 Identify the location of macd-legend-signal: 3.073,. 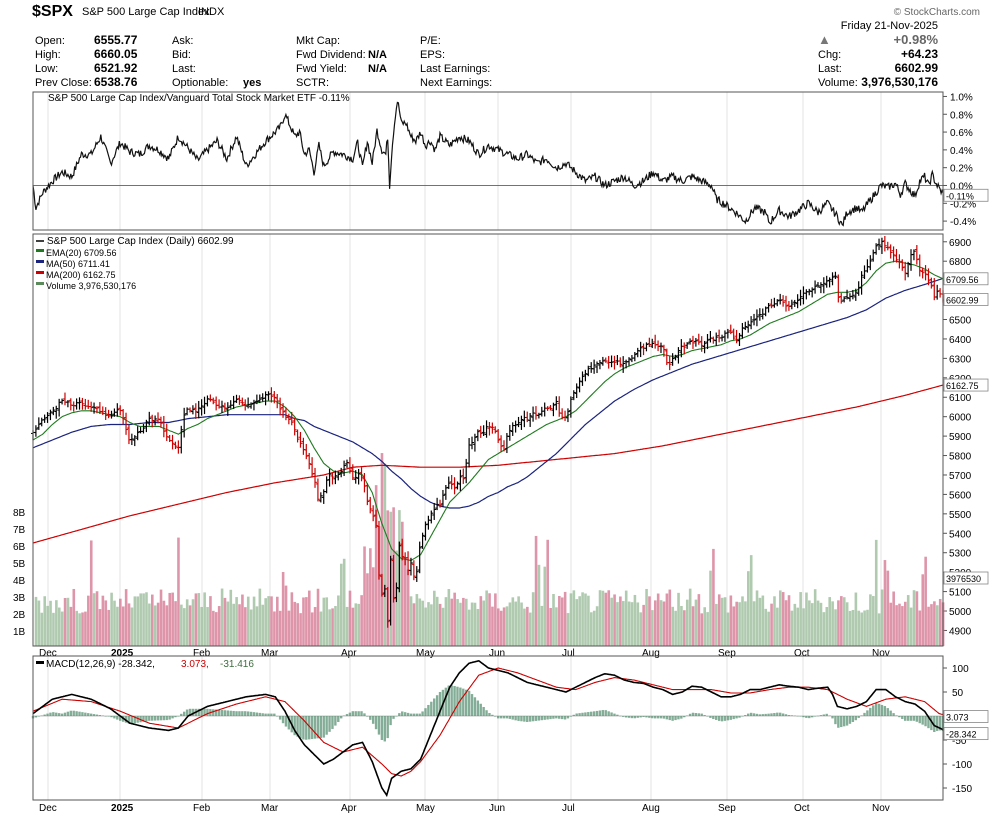
(195, 664).